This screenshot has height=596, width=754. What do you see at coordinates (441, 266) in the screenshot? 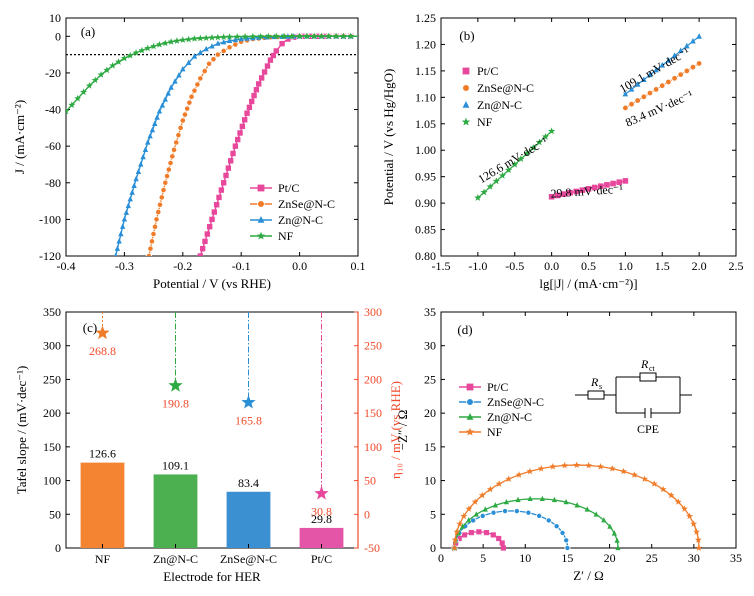
I see `x-tick-label: -1.5` at bounding box center [441, 266].